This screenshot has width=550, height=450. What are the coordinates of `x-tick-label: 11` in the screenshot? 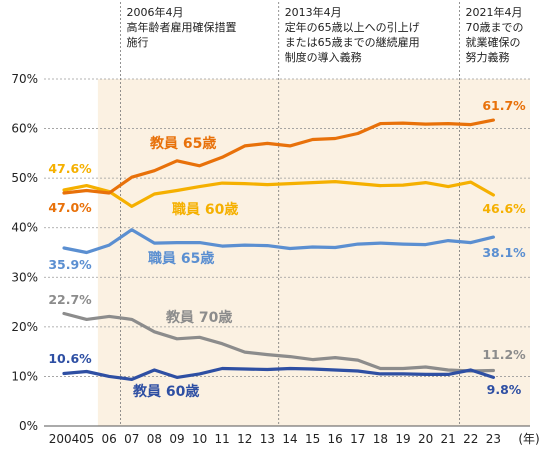 It's located at (222, 439).